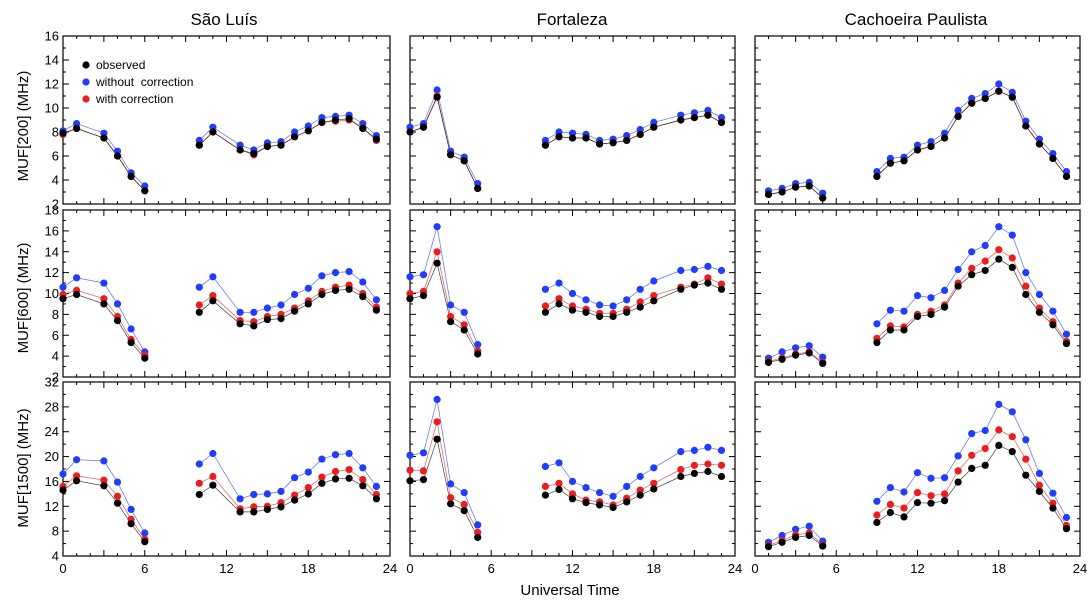 This screenshot has height=604, width=1092. Describe the element at coordinates (52, 210) in the screenshot. I see `y-tick-label: 18` at that location.